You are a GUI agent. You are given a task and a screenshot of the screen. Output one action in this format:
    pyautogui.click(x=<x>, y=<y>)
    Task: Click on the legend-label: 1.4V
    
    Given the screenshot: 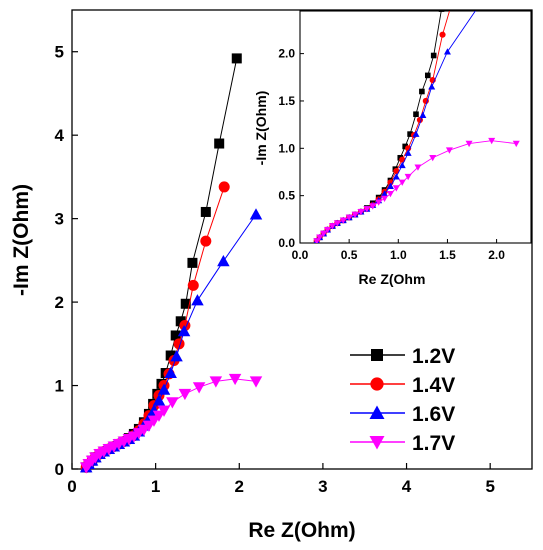 What is the action you would take?
    pyautogui.click(x=433, y=385)
    